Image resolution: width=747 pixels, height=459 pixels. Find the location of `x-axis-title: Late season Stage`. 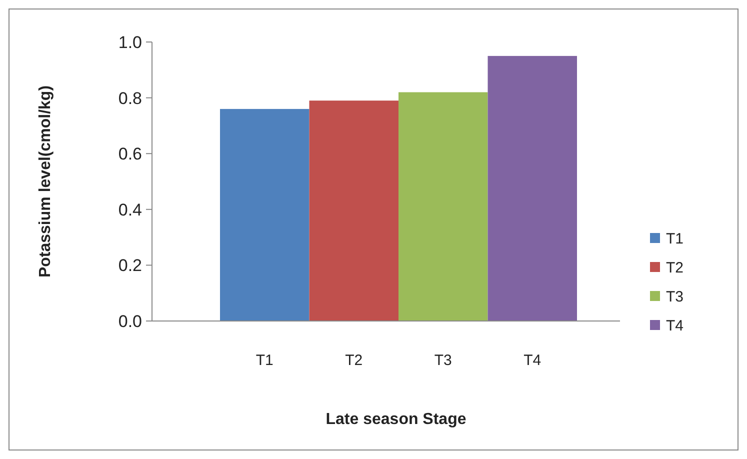

x-axis-title: Late season Stage is located at coordinates (396, 419).